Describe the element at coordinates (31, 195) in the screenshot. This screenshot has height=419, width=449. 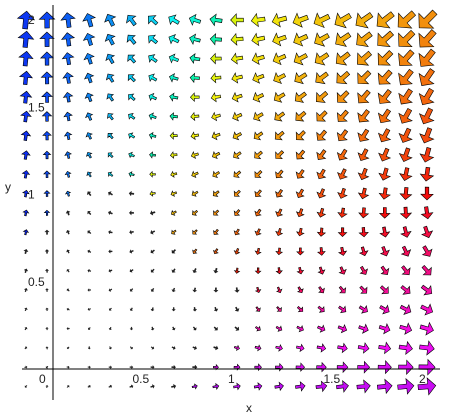
I see `y-tick-label: 1` at that location.